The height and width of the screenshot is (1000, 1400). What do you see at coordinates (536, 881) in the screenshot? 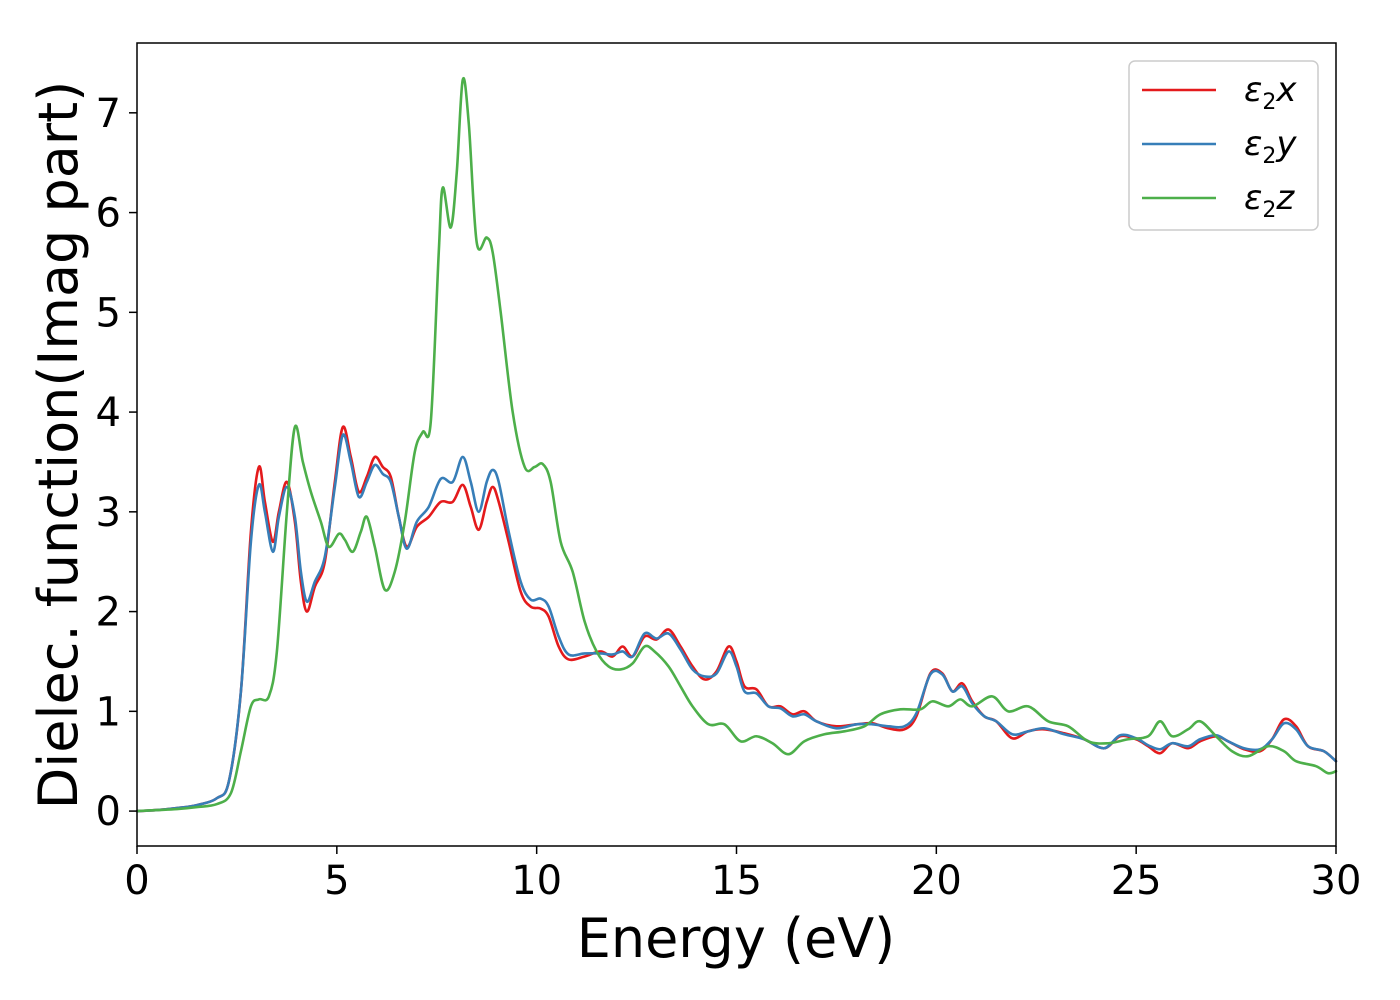
I see `x-tick-label: 10` at bounding box center [536, 881].